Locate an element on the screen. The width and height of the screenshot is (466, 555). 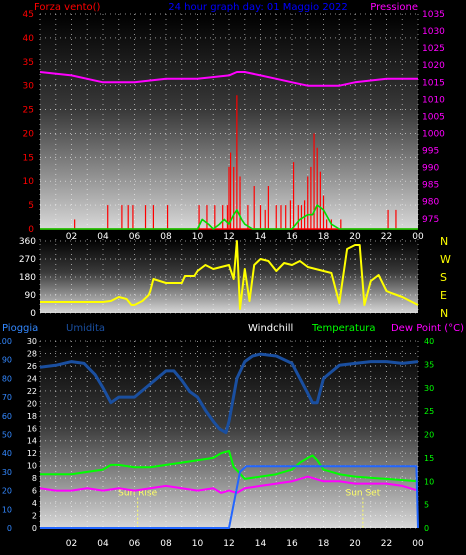
rain-tick-label: 10 is located at coordinates (7, 509).